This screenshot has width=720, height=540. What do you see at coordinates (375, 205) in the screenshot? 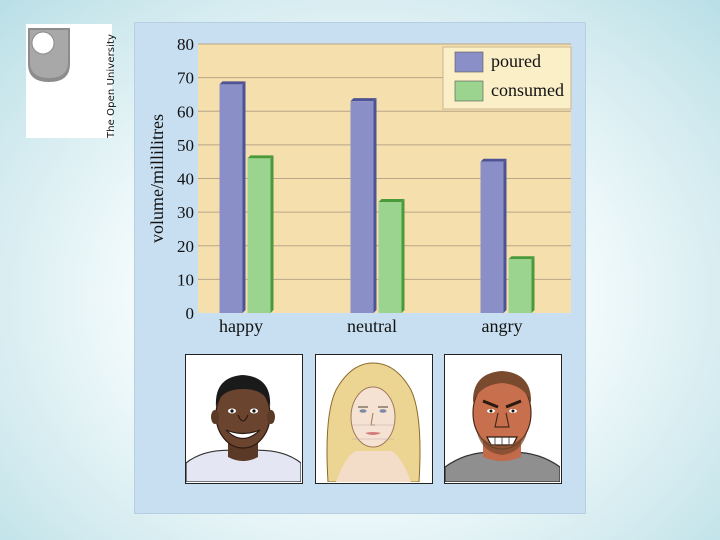
I see `bar-side-poured-neutral` at bounding box center [375, 205].